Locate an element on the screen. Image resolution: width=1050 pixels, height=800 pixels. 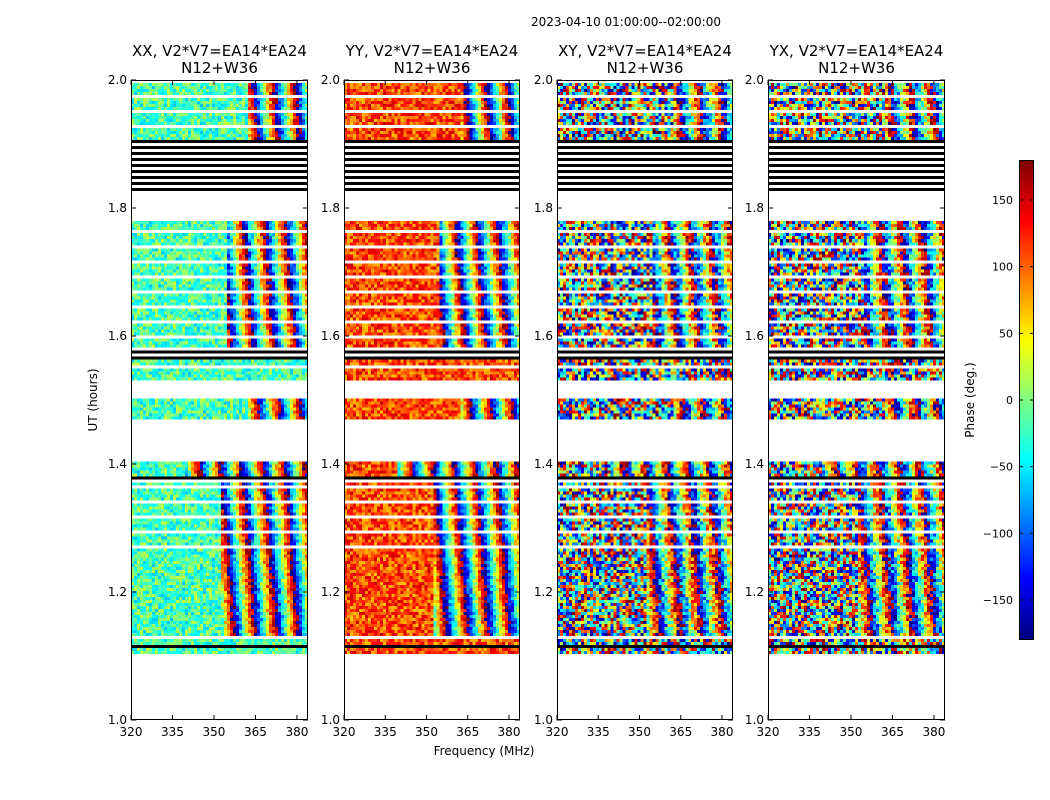
colorbar-gradient is located at coordinates (1026, 400).